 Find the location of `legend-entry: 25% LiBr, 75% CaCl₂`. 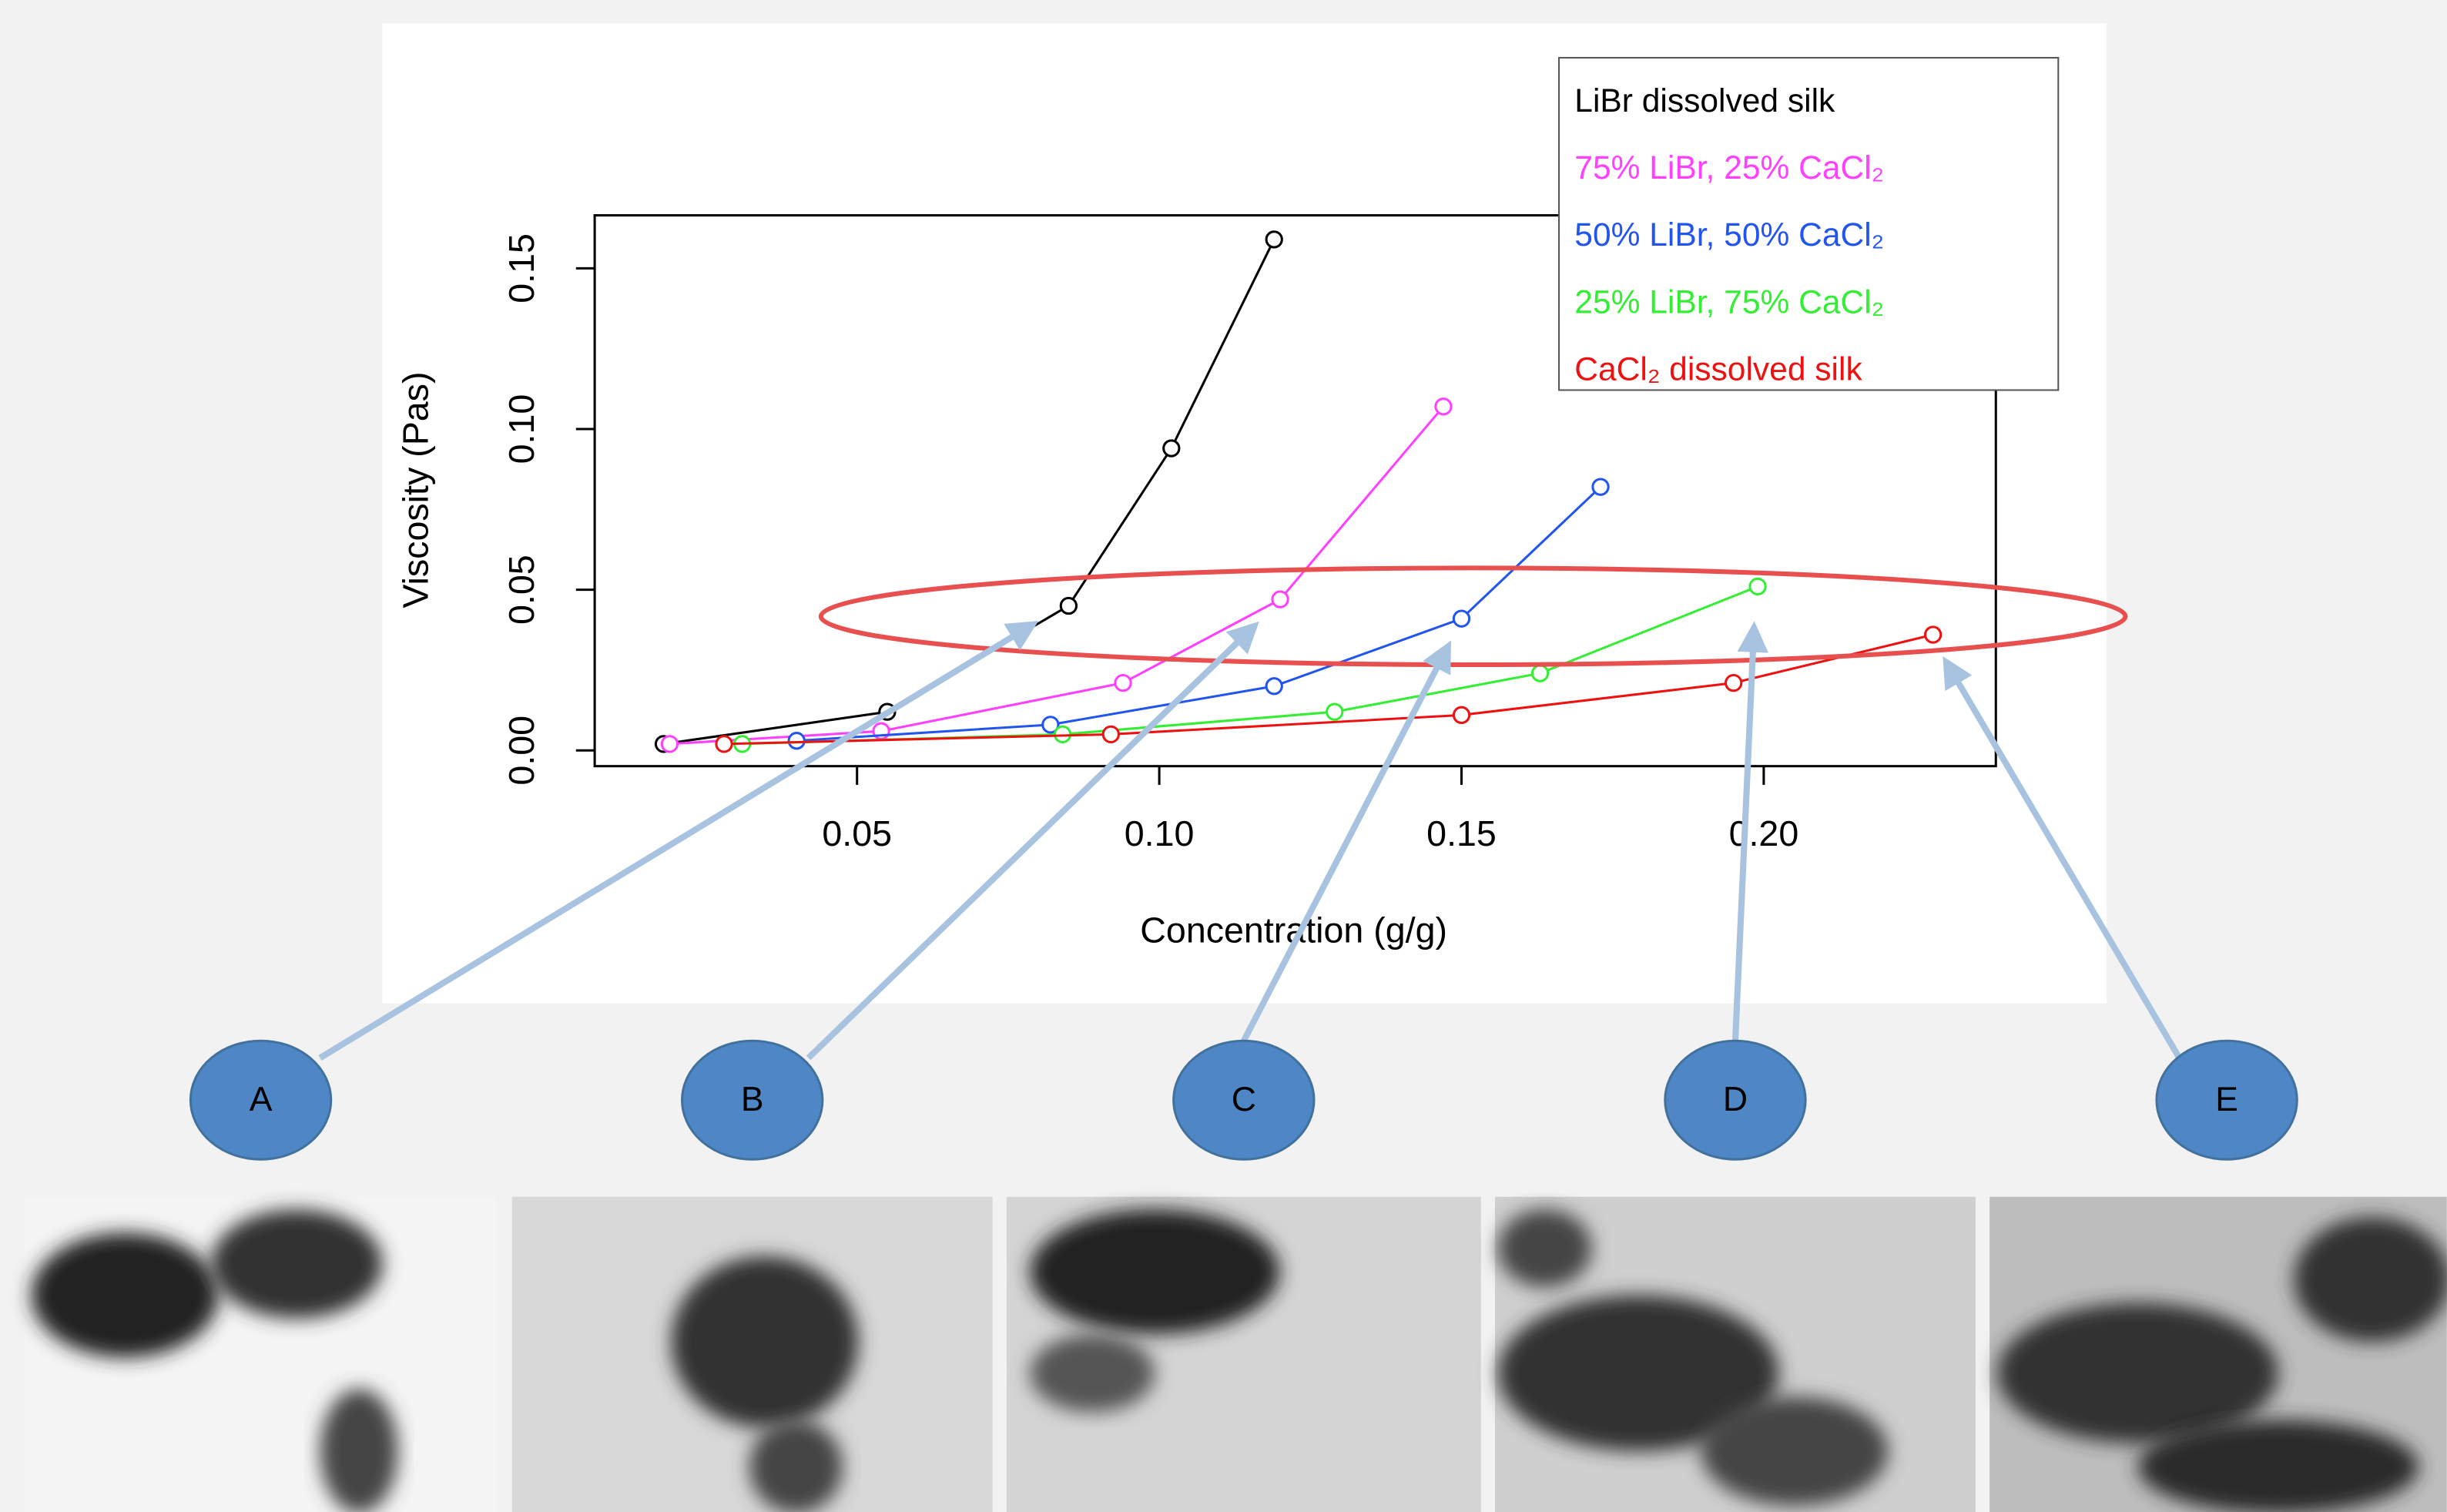

legend-entry: 25% LiBr, 75% CaCl₂ is located at coordinates (1729, 301).